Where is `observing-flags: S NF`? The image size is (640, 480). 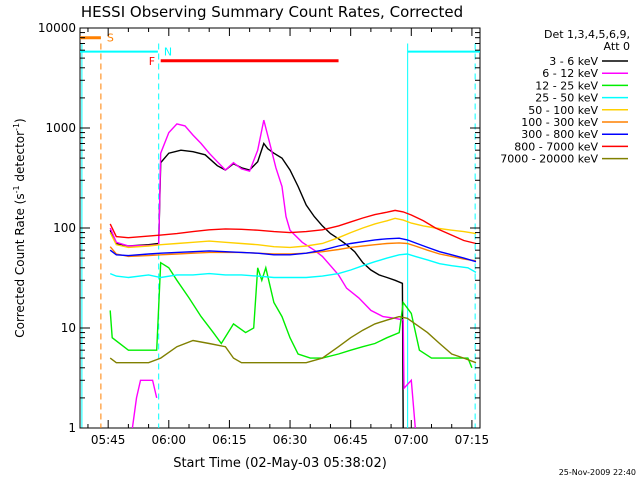 observing-flags: S NF is located at coordinates (280, 50).